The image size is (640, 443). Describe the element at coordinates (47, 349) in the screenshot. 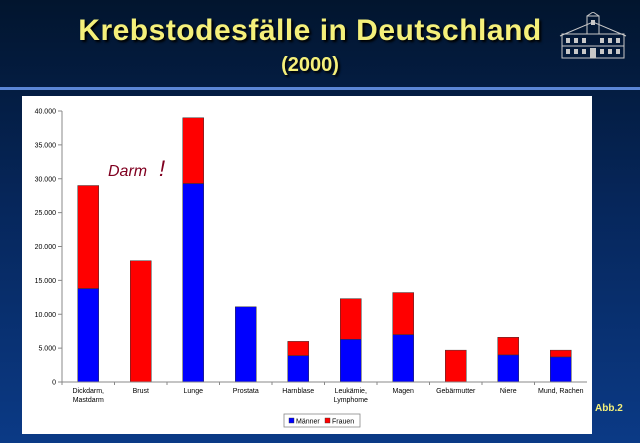

I see `y-tick-label: 5.000` at that location.